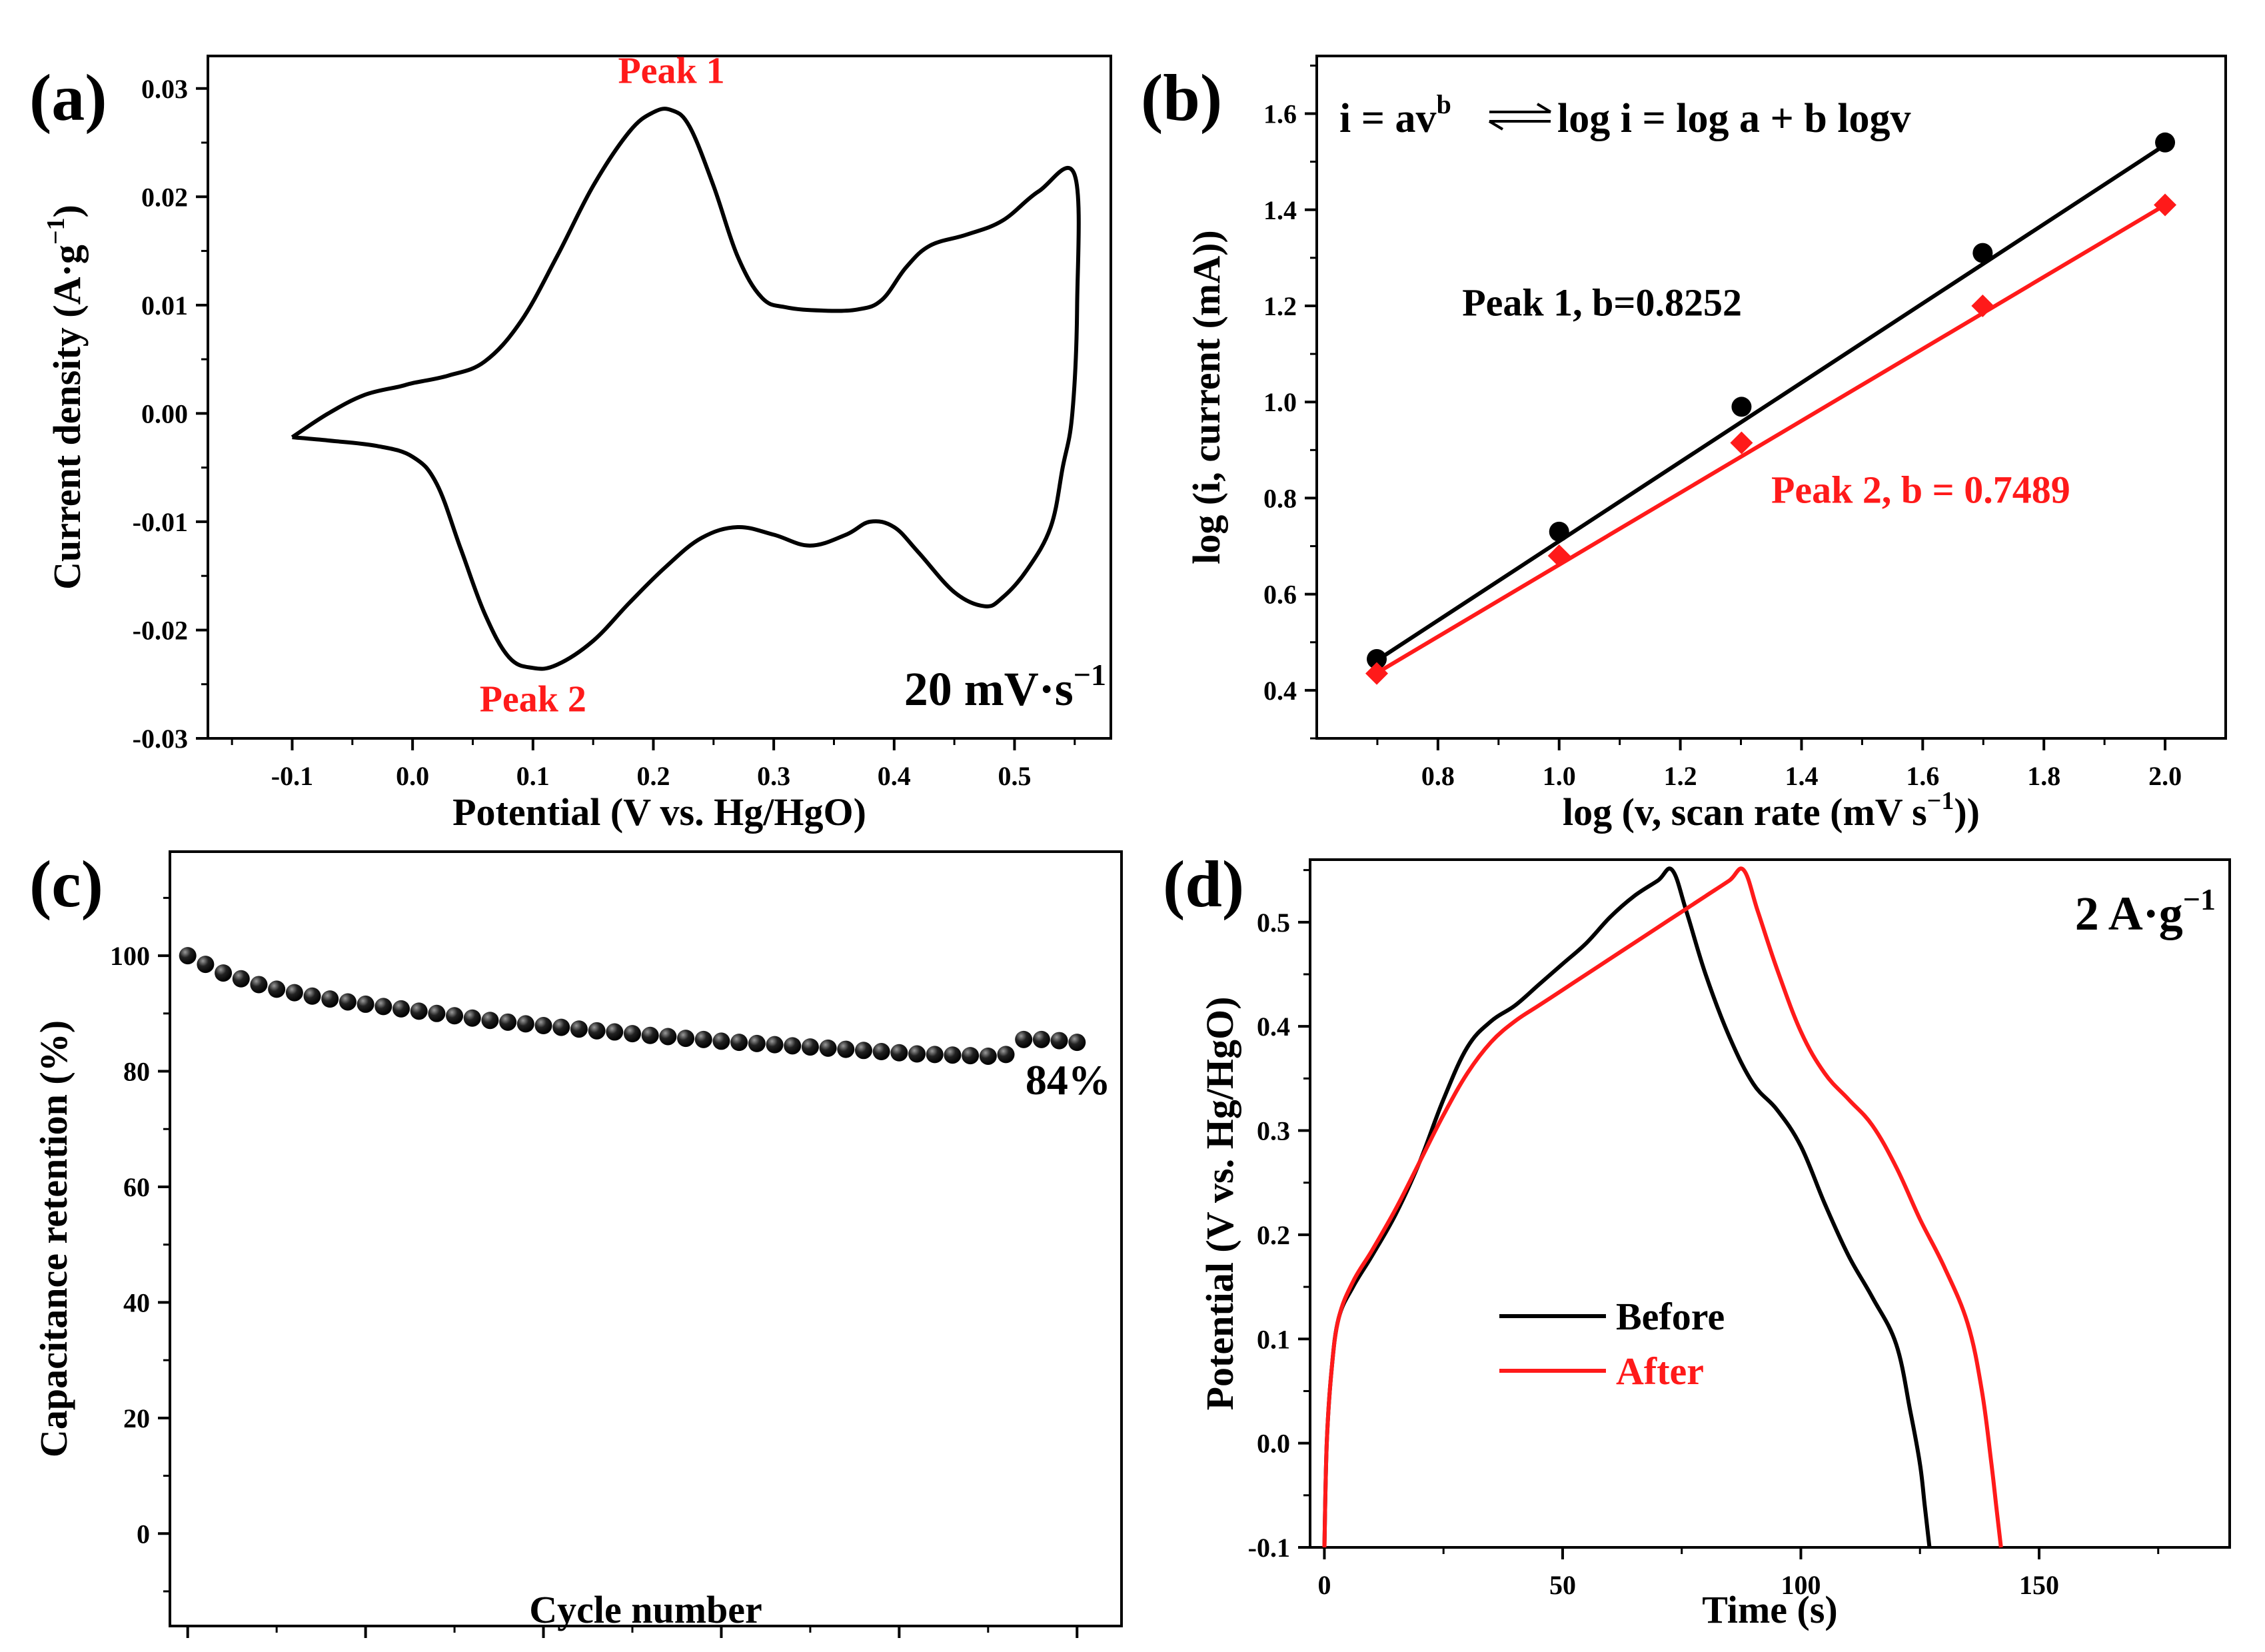  Describe the element at coordinates (1324, 1585) in the screenshot. I see `x-tick-label: 0` at that location.